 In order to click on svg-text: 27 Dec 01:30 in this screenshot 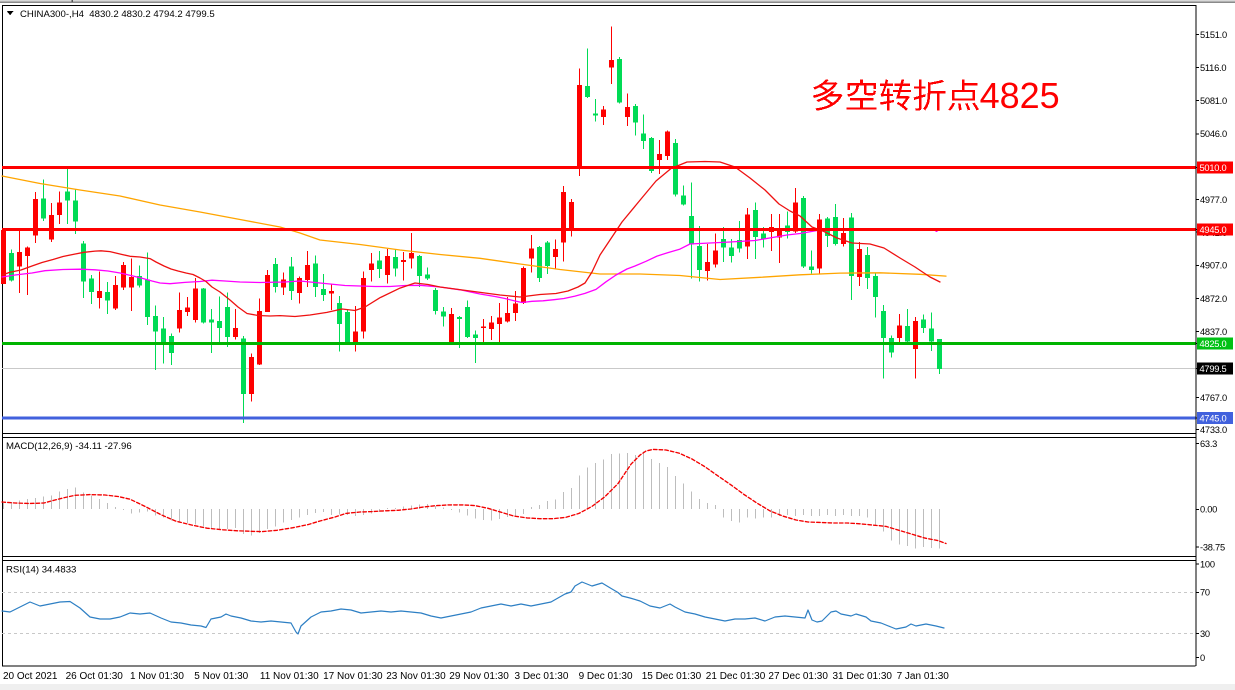, I will do `click(798, 676)`.